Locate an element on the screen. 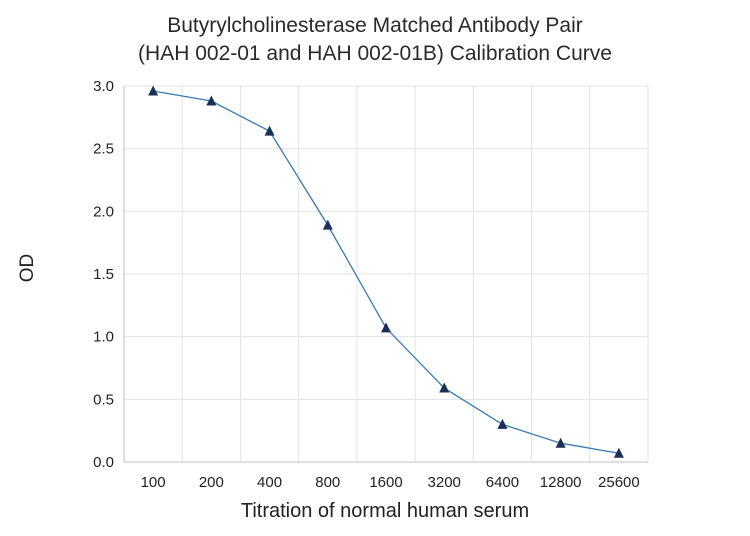  y-tick-label: 0.5 is located at coordinates (103, 399).